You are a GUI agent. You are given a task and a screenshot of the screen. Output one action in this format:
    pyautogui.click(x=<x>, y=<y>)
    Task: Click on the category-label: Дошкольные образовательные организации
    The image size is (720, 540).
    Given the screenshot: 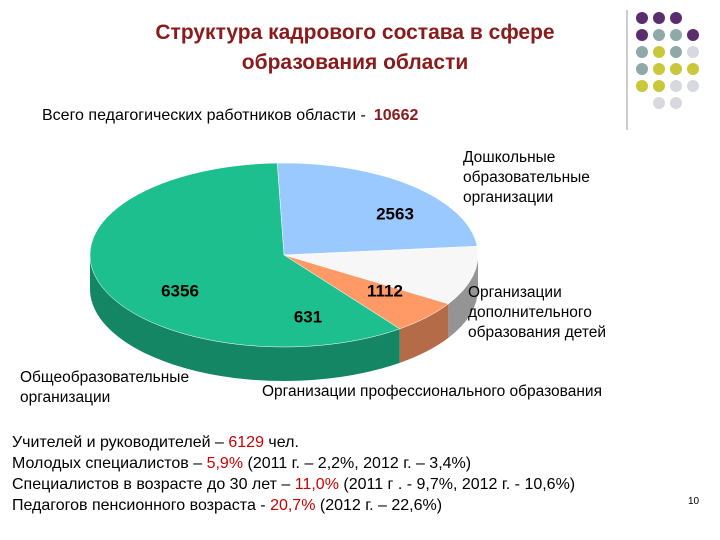 What is the action you would take?
    pyautogui.click(x=526, y=177)
    